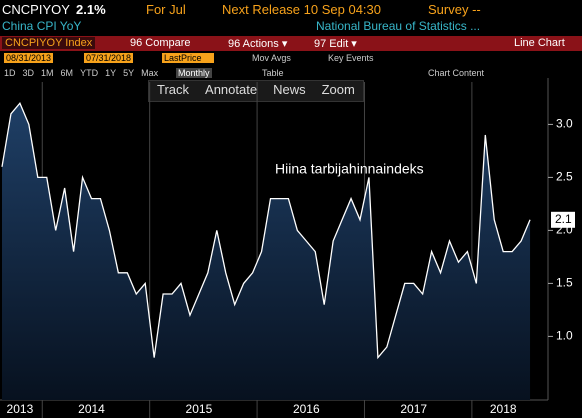  What do you see at coordinates (289, 89) in the screenshot?
I see `tool-button: News` at bounding box center [289, 89].